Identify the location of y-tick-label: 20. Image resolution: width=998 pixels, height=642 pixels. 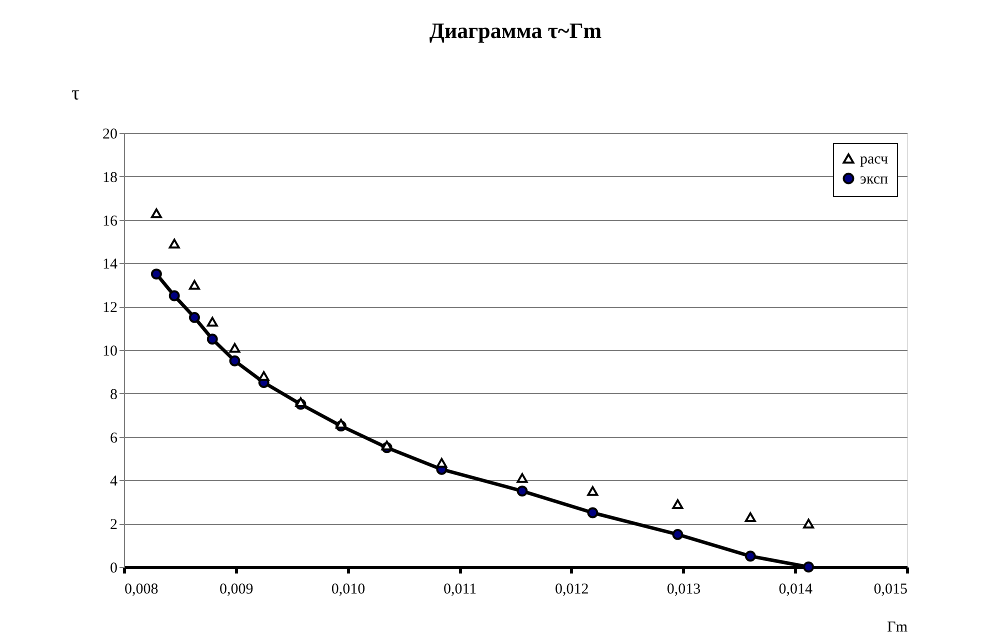
(110, 134).